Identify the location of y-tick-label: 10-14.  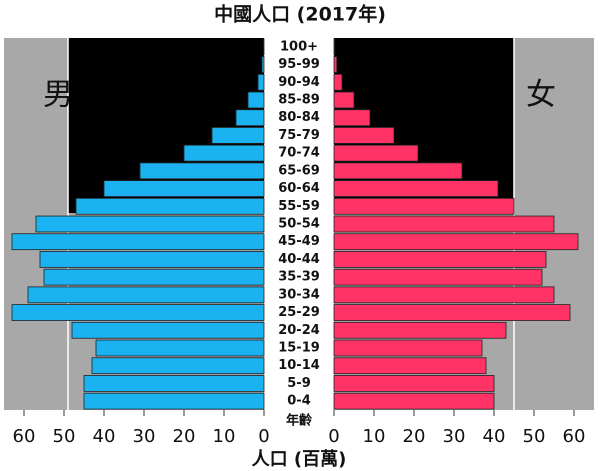
(299, 365).